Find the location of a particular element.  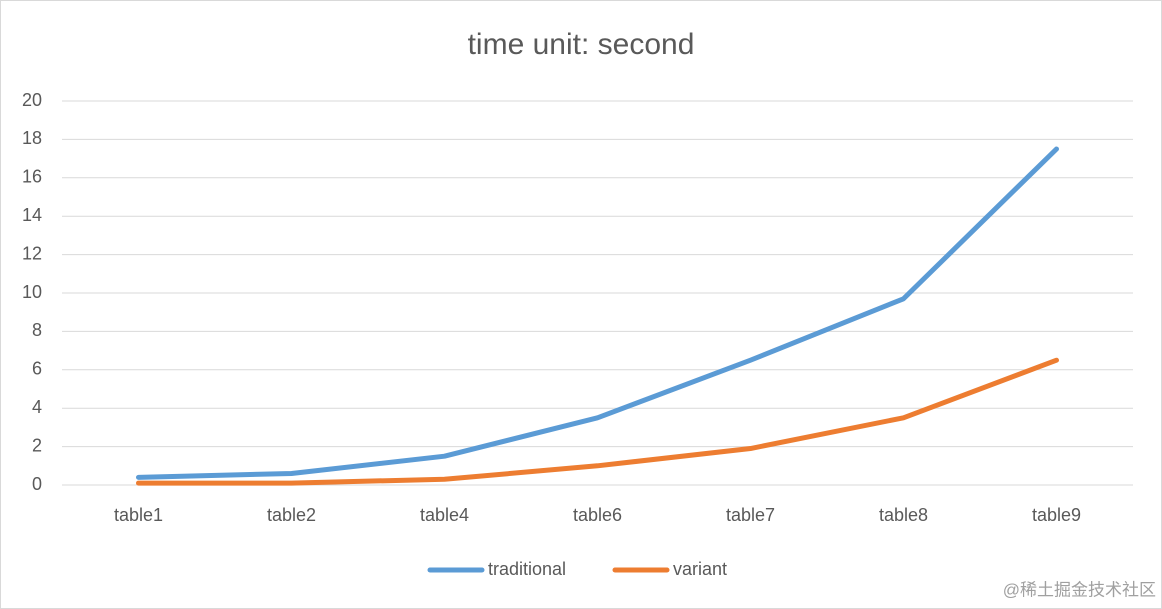

y-tick-label: 16 is located at coordinates (32, 177).